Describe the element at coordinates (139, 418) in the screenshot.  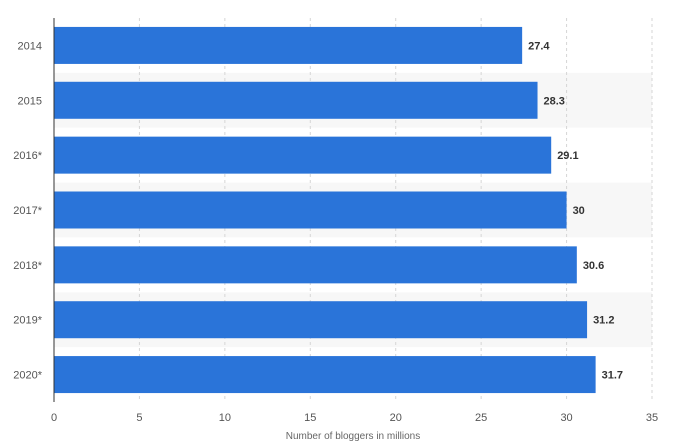
I see `x-tick-label: 5` at that location.